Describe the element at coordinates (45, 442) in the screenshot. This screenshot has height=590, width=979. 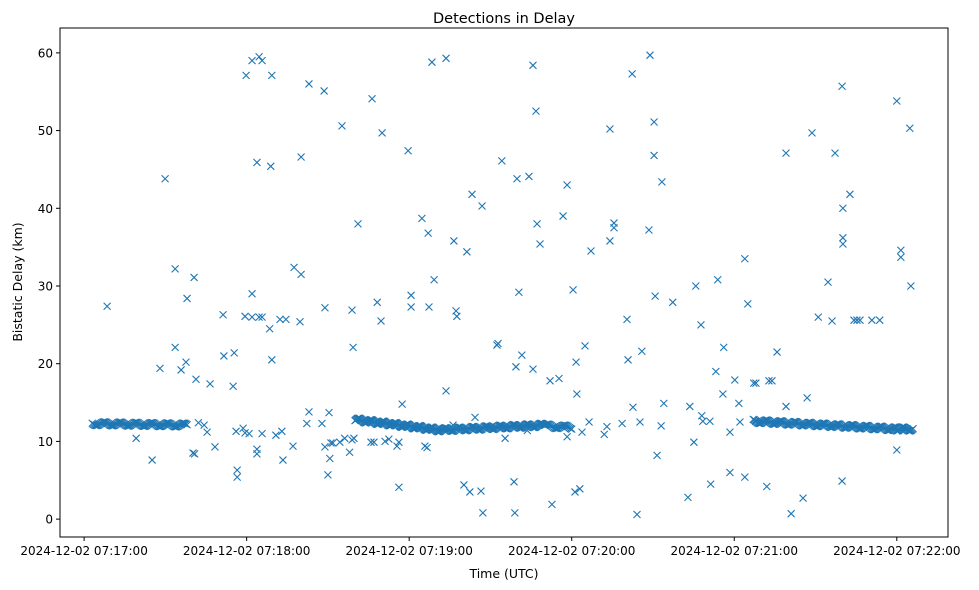
I see `y-tick-label: 10` at that location.